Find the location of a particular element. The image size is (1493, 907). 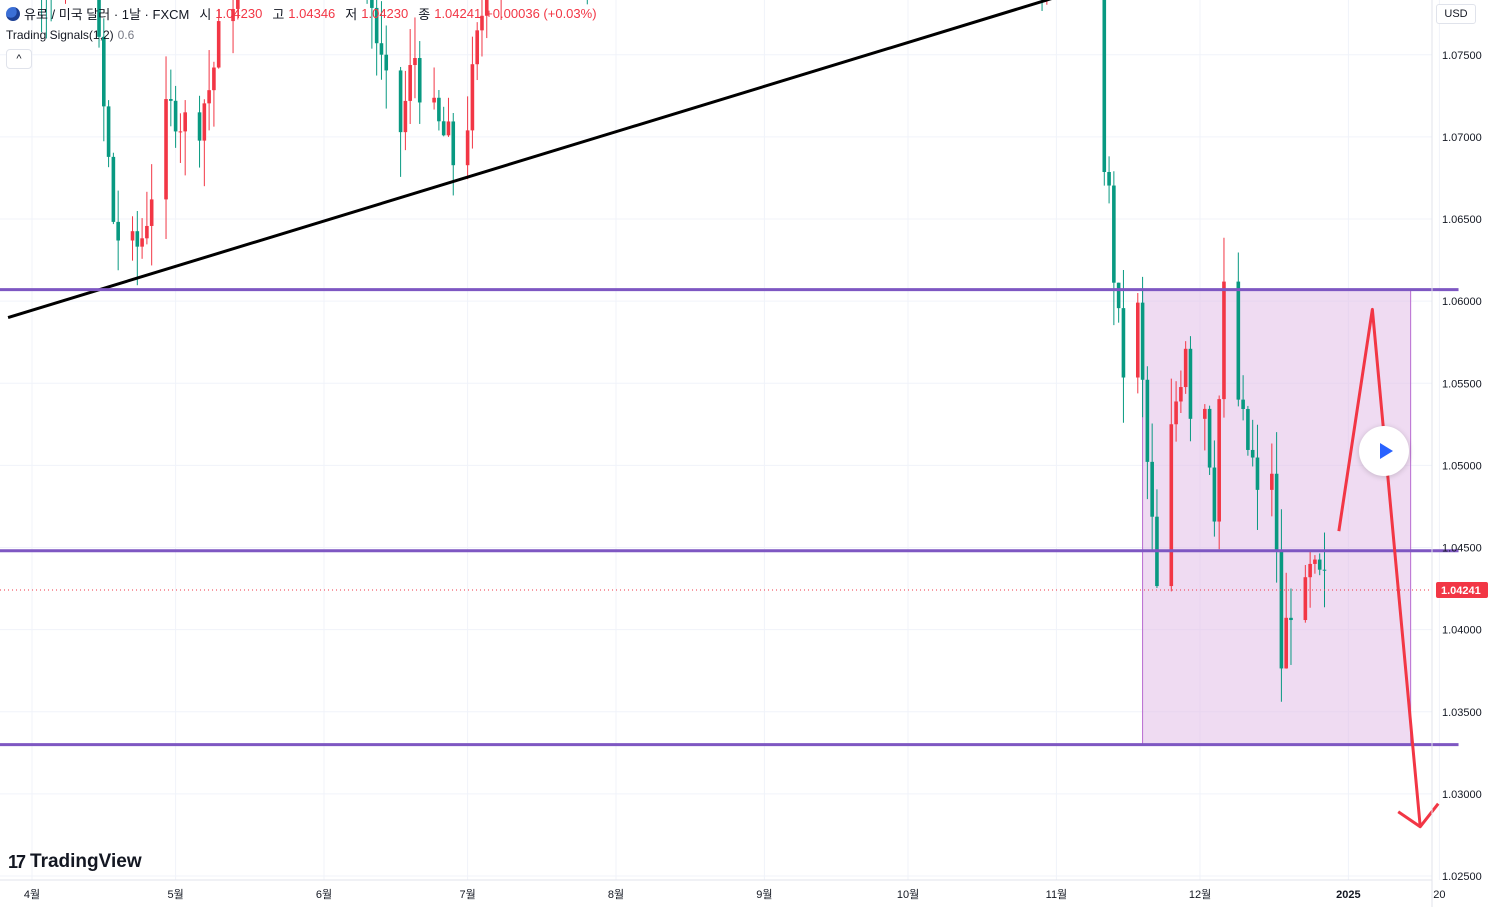

time-tick-label: 2025 is located at coordinates (1348, 895).